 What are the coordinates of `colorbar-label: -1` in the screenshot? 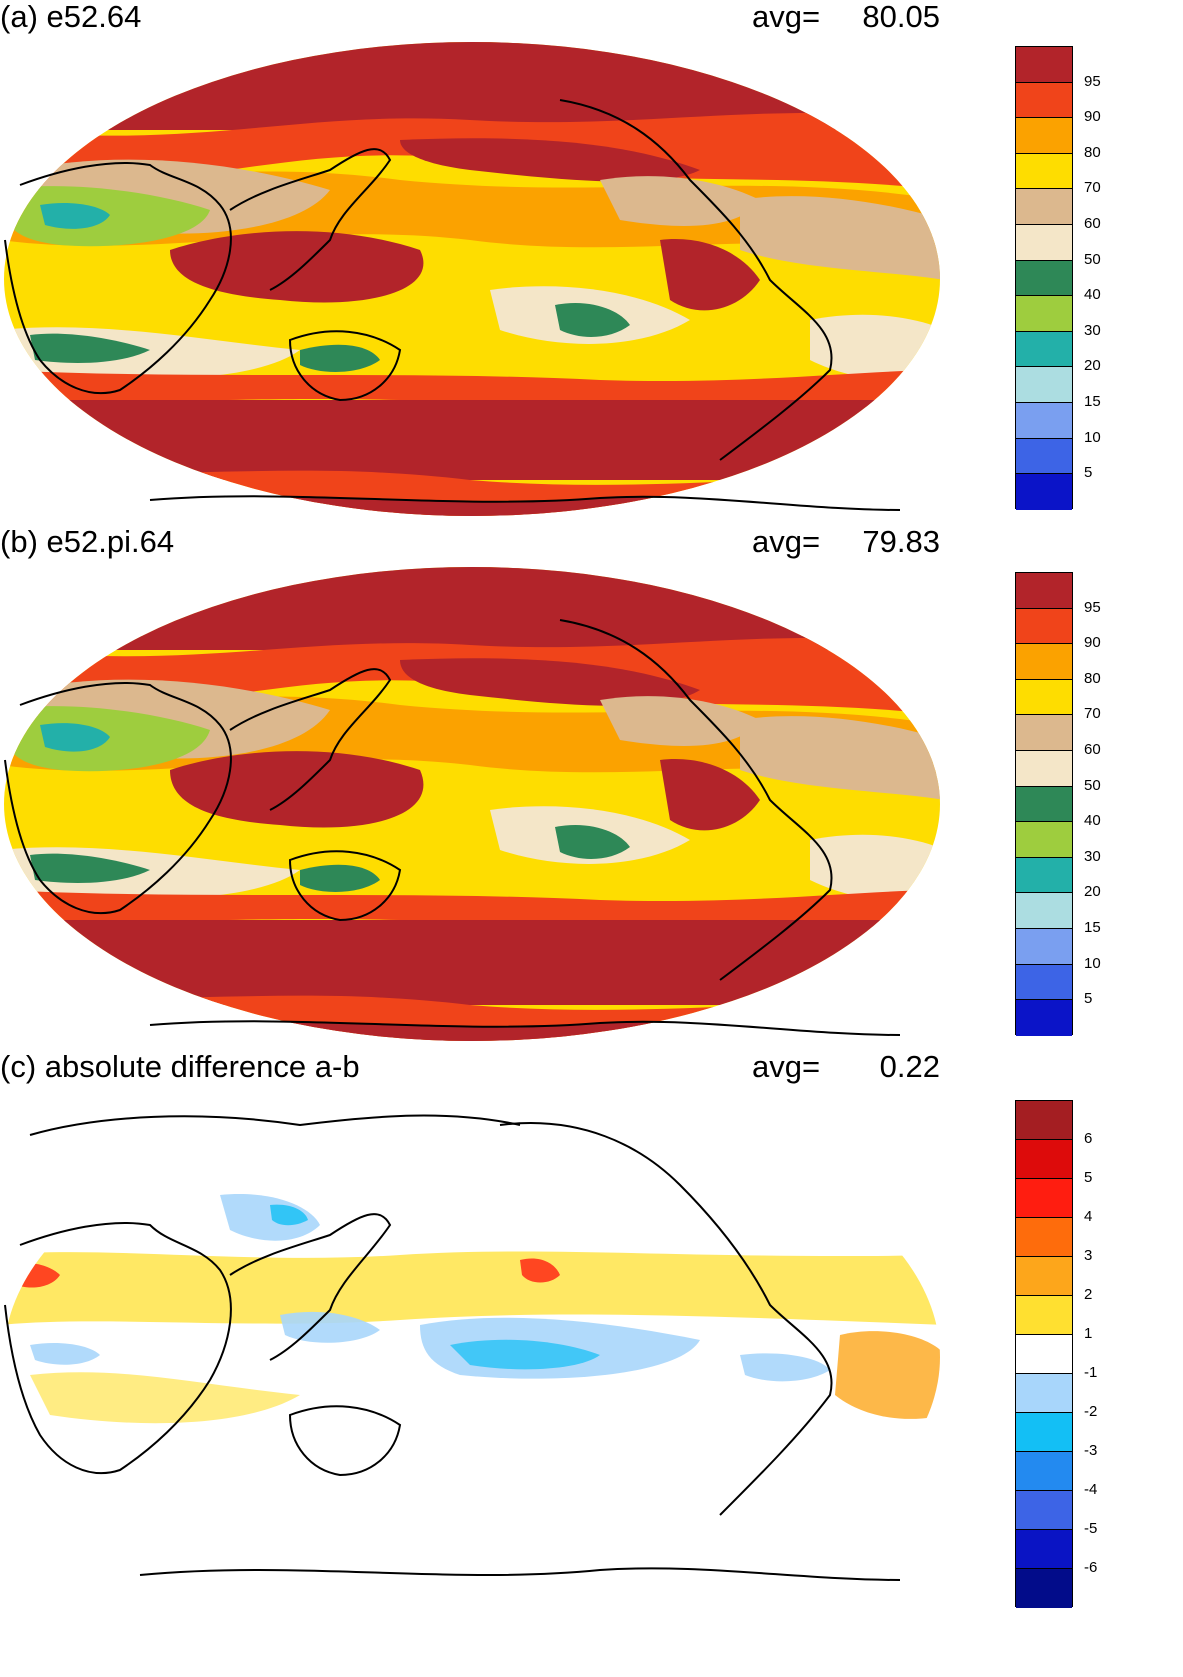 It's located at (1091, 1372).